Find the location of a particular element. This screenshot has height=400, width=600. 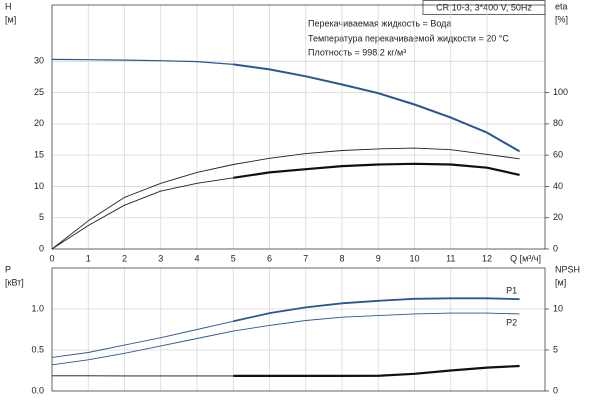

y-axis-label: P is located at coordinates (8, 269).